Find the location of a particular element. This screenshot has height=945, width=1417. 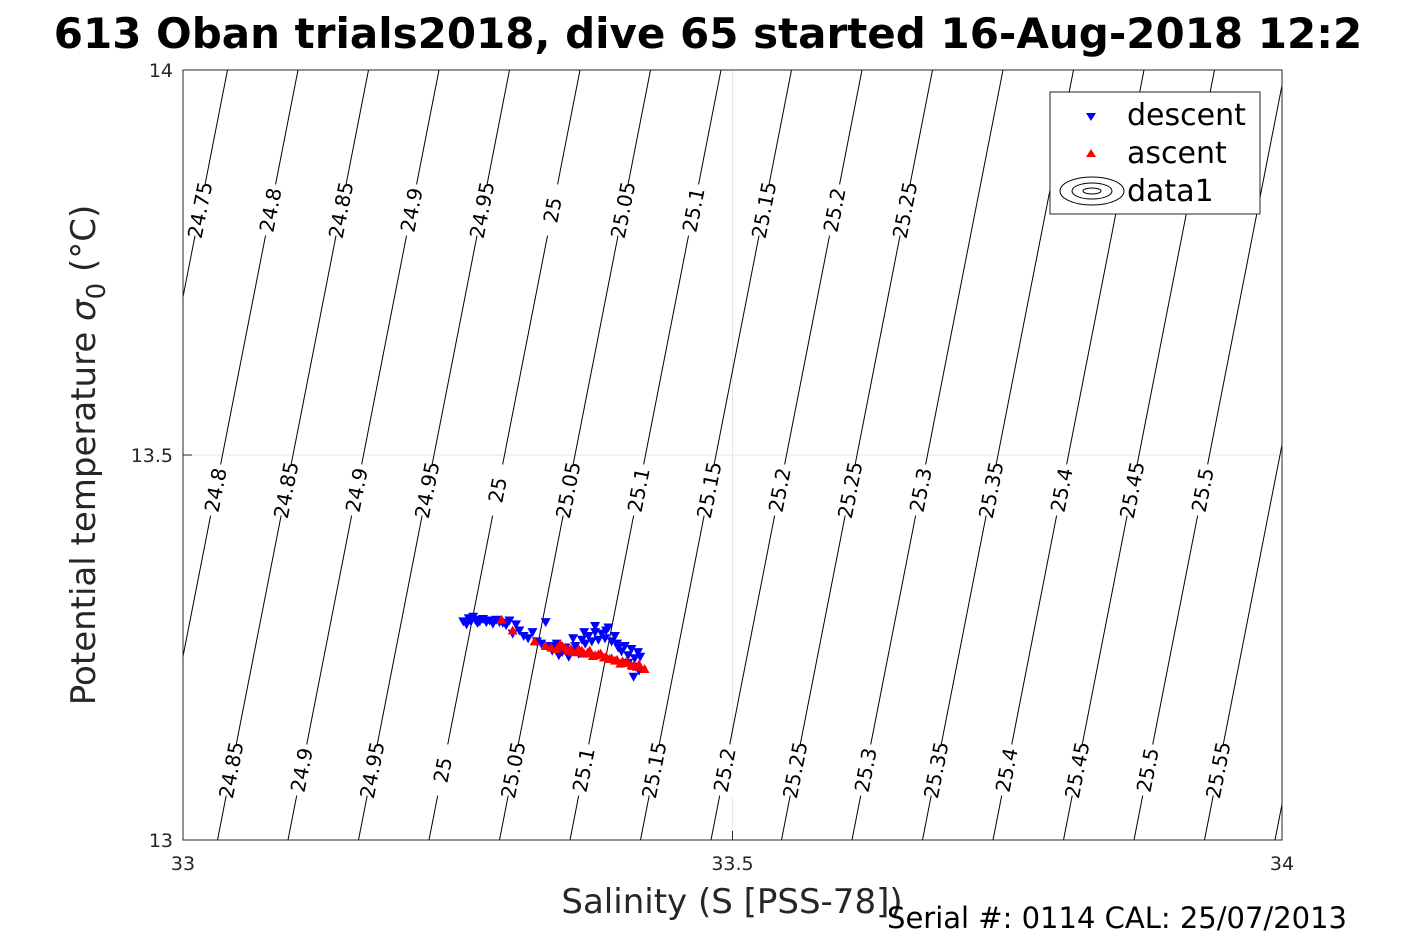

x-tick-label: 33.5 is located at coordinates (732, 864).